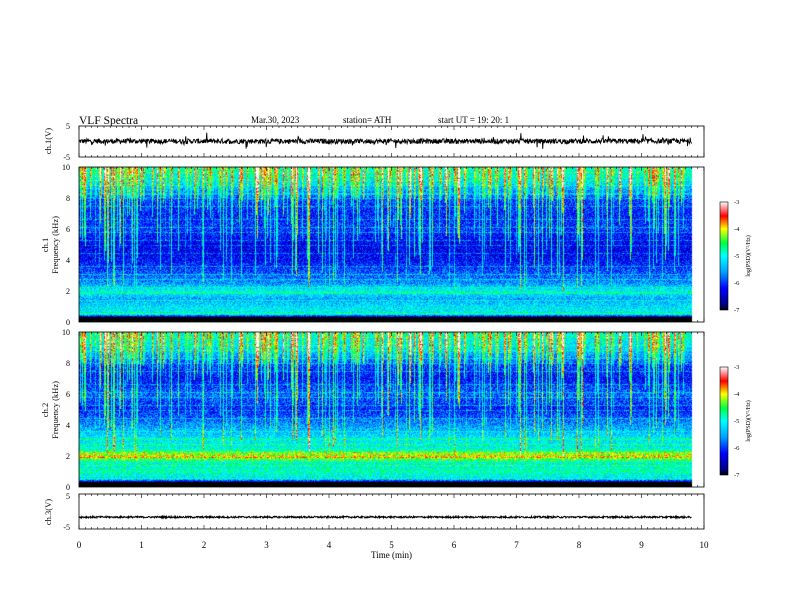  What do you see at coordinates (266, 545) in the screenshot?
I see `x-tick-3: 3` at bounding box center [266, 545].